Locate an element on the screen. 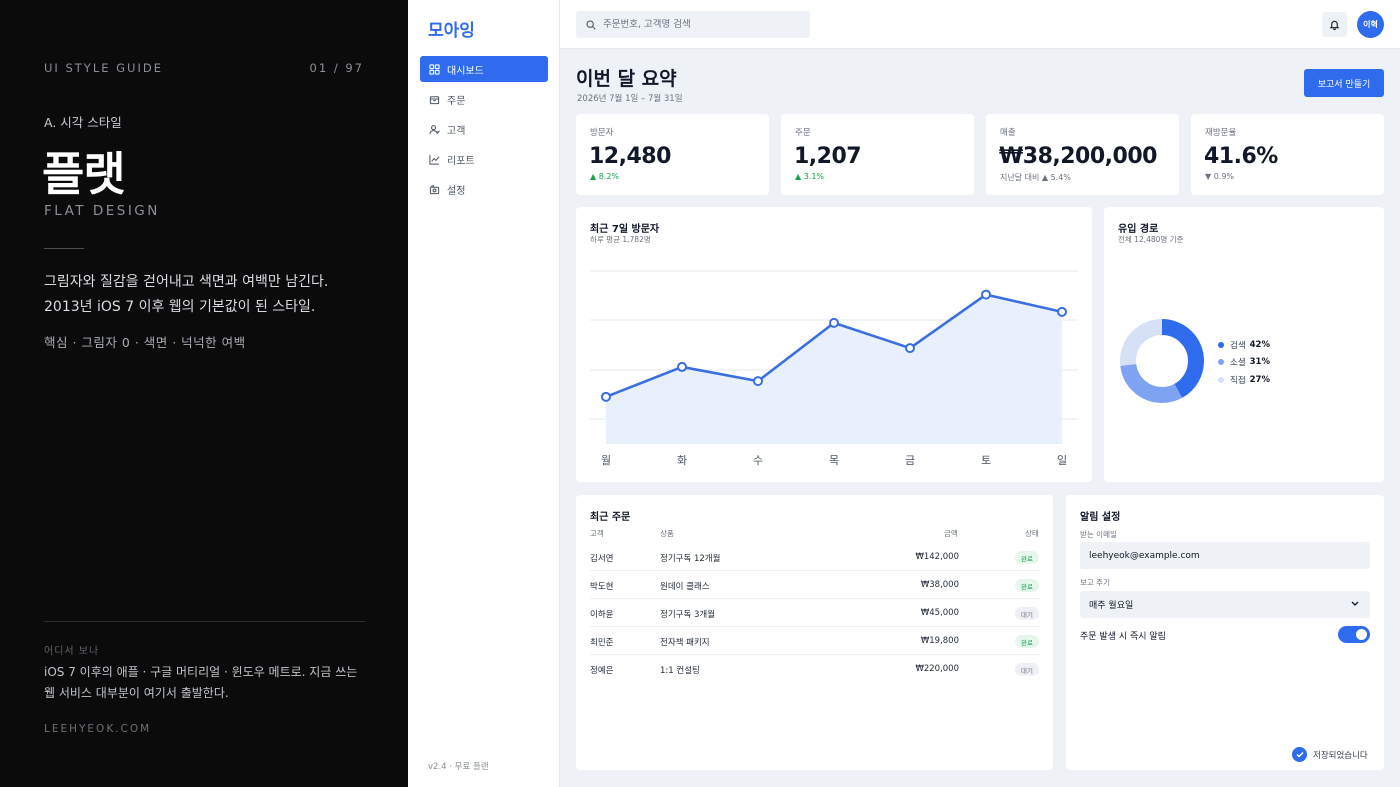 The width and height of the screenshot is (1400, 787). grid-icon is located at coordinates (434, 69).